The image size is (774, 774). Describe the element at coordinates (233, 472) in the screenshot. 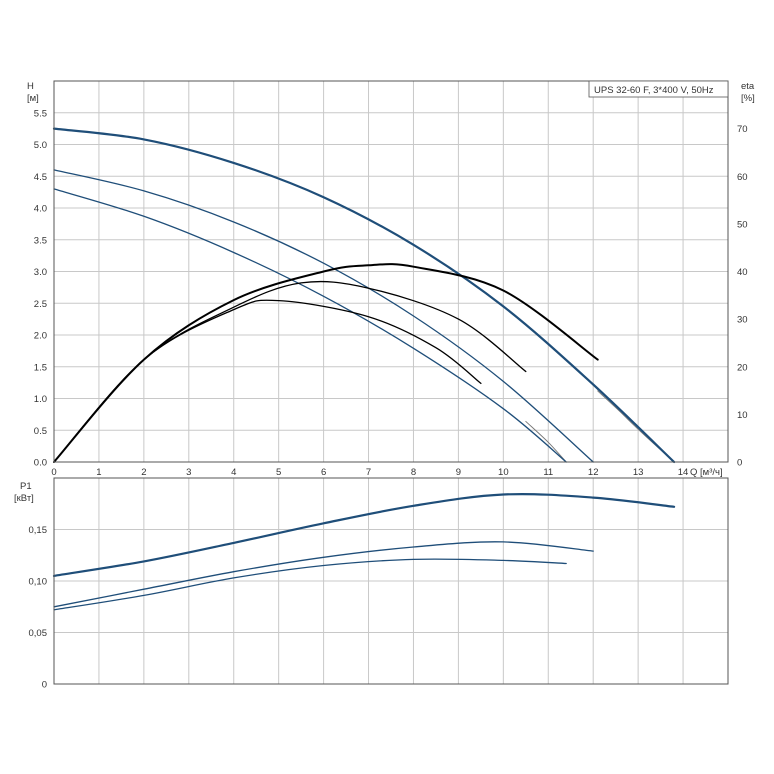

I see `x-tick-label: 4` at that location.